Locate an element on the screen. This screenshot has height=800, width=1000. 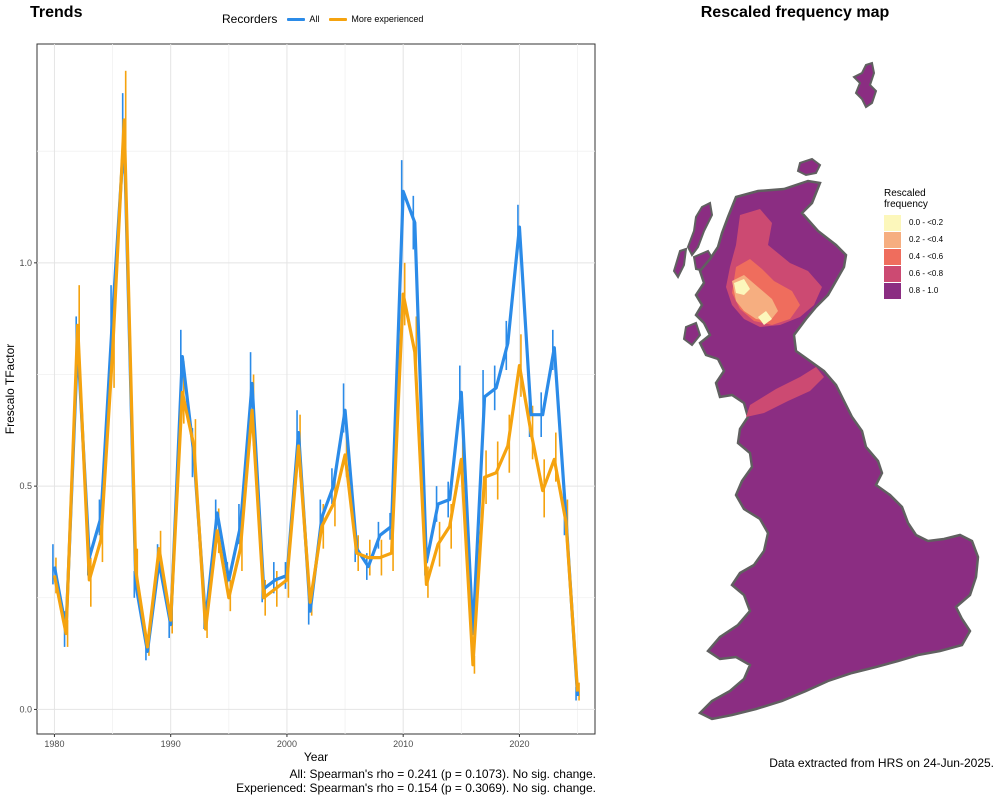
legend-swatch-all is located at coordinates (296, 19).